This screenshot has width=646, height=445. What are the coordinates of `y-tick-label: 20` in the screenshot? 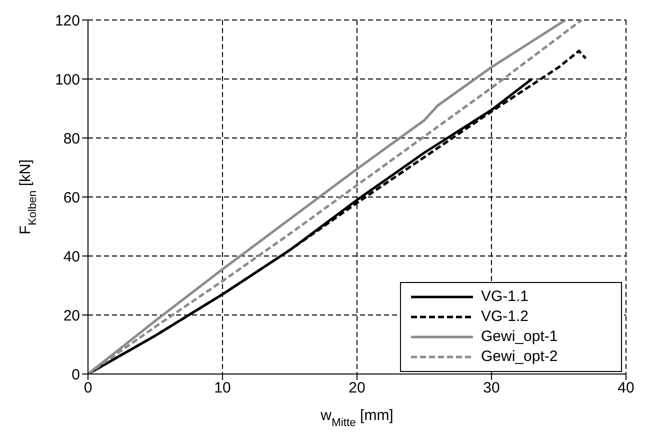 It's located at (71, 315).